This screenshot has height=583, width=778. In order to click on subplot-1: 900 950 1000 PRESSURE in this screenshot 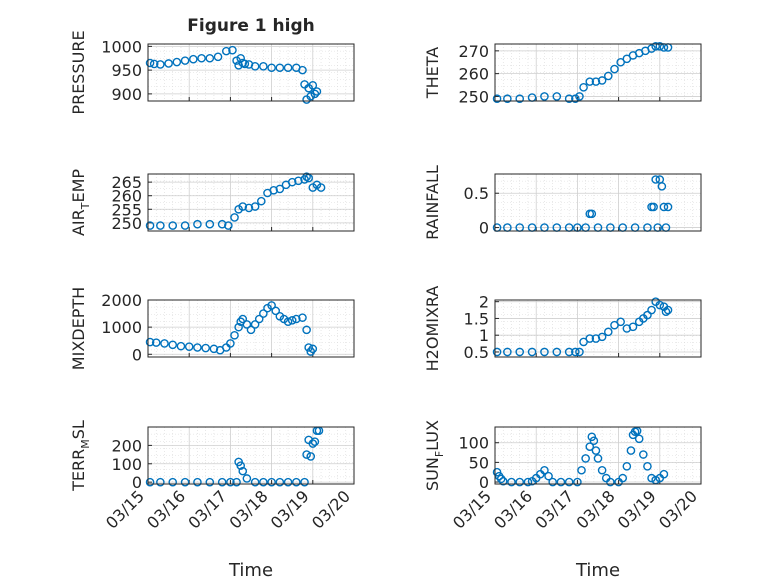, I will do `click(212, 72)`.